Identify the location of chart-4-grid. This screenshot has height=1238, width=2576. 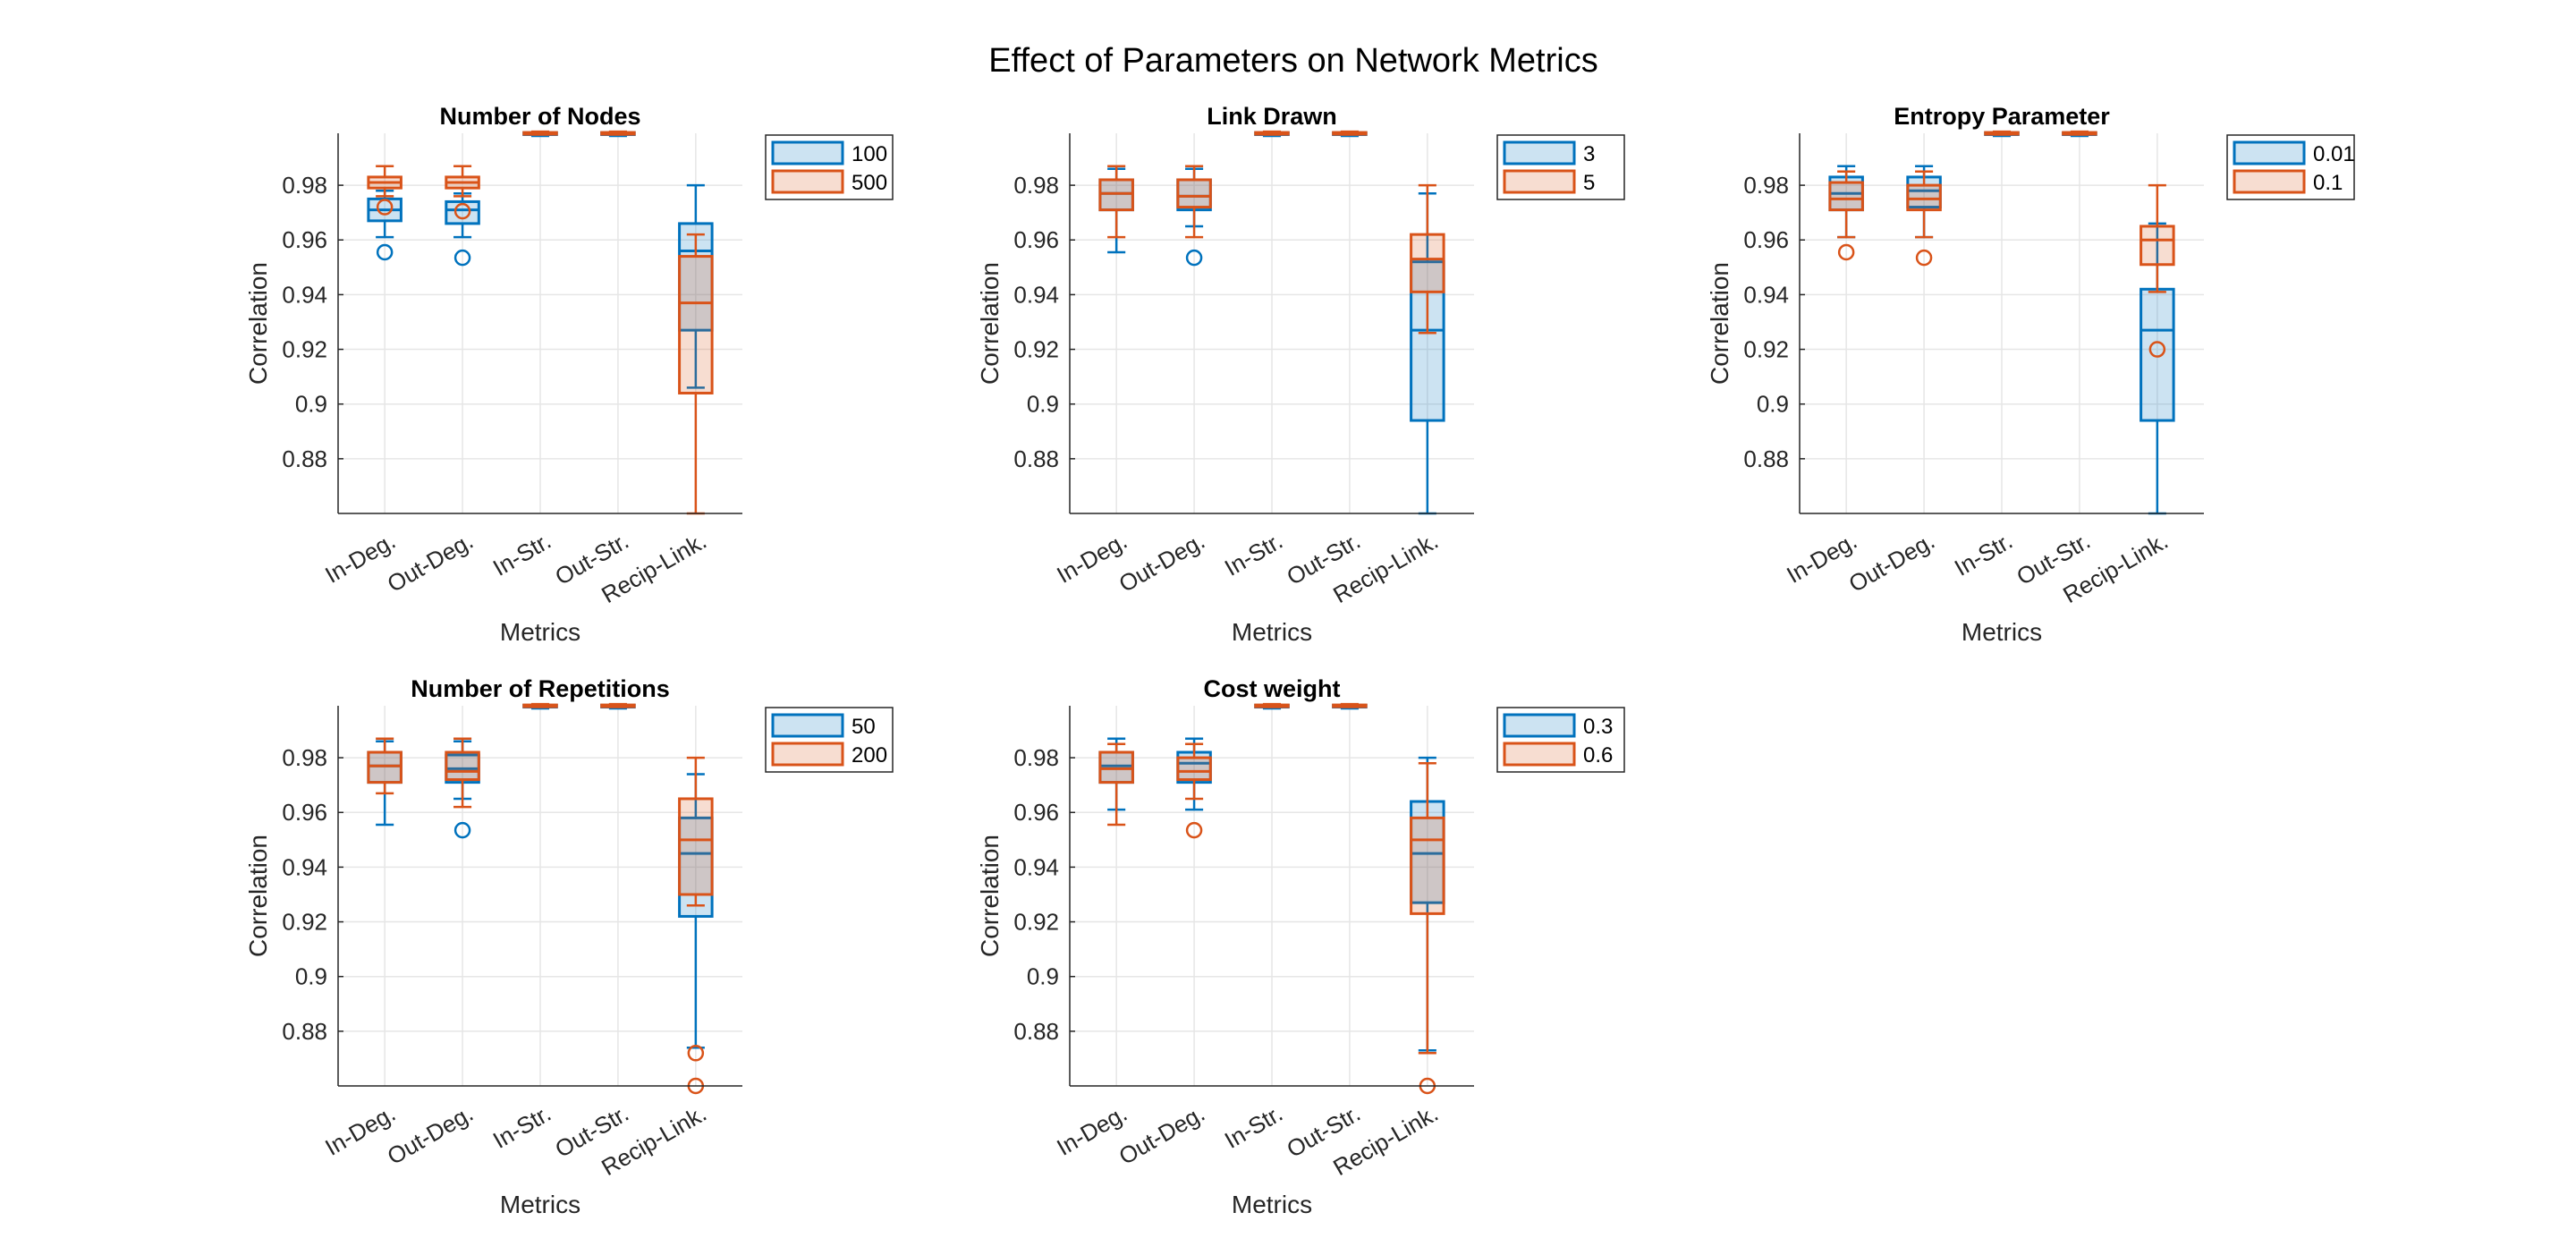
(540, 896).